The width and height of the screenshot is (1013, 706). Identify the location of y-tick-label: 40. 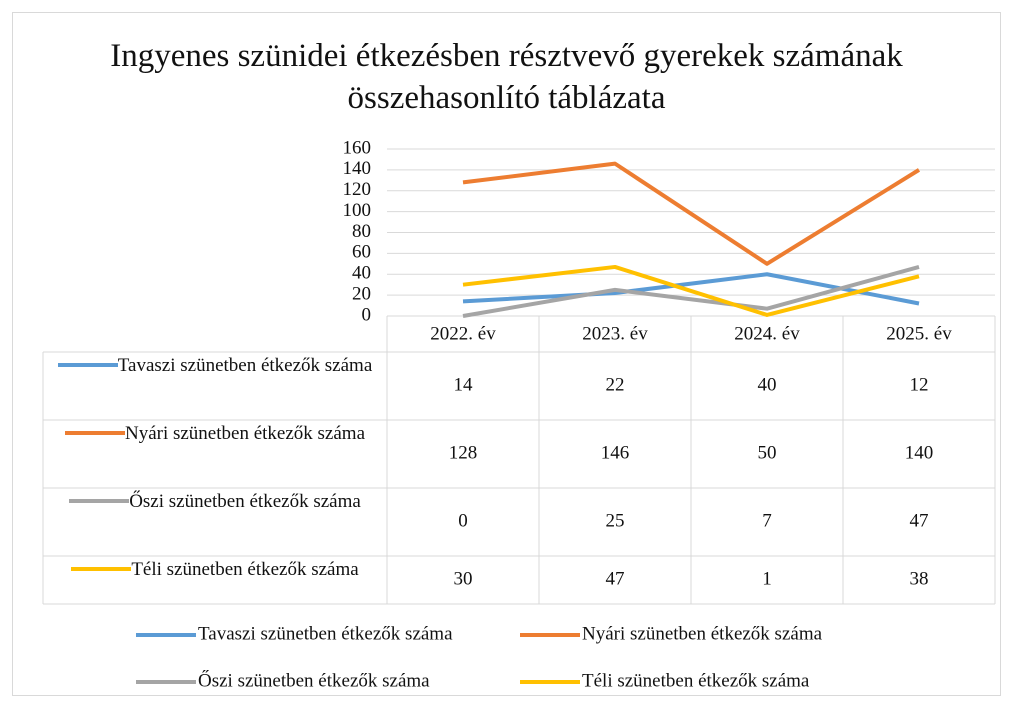
(361, 273).